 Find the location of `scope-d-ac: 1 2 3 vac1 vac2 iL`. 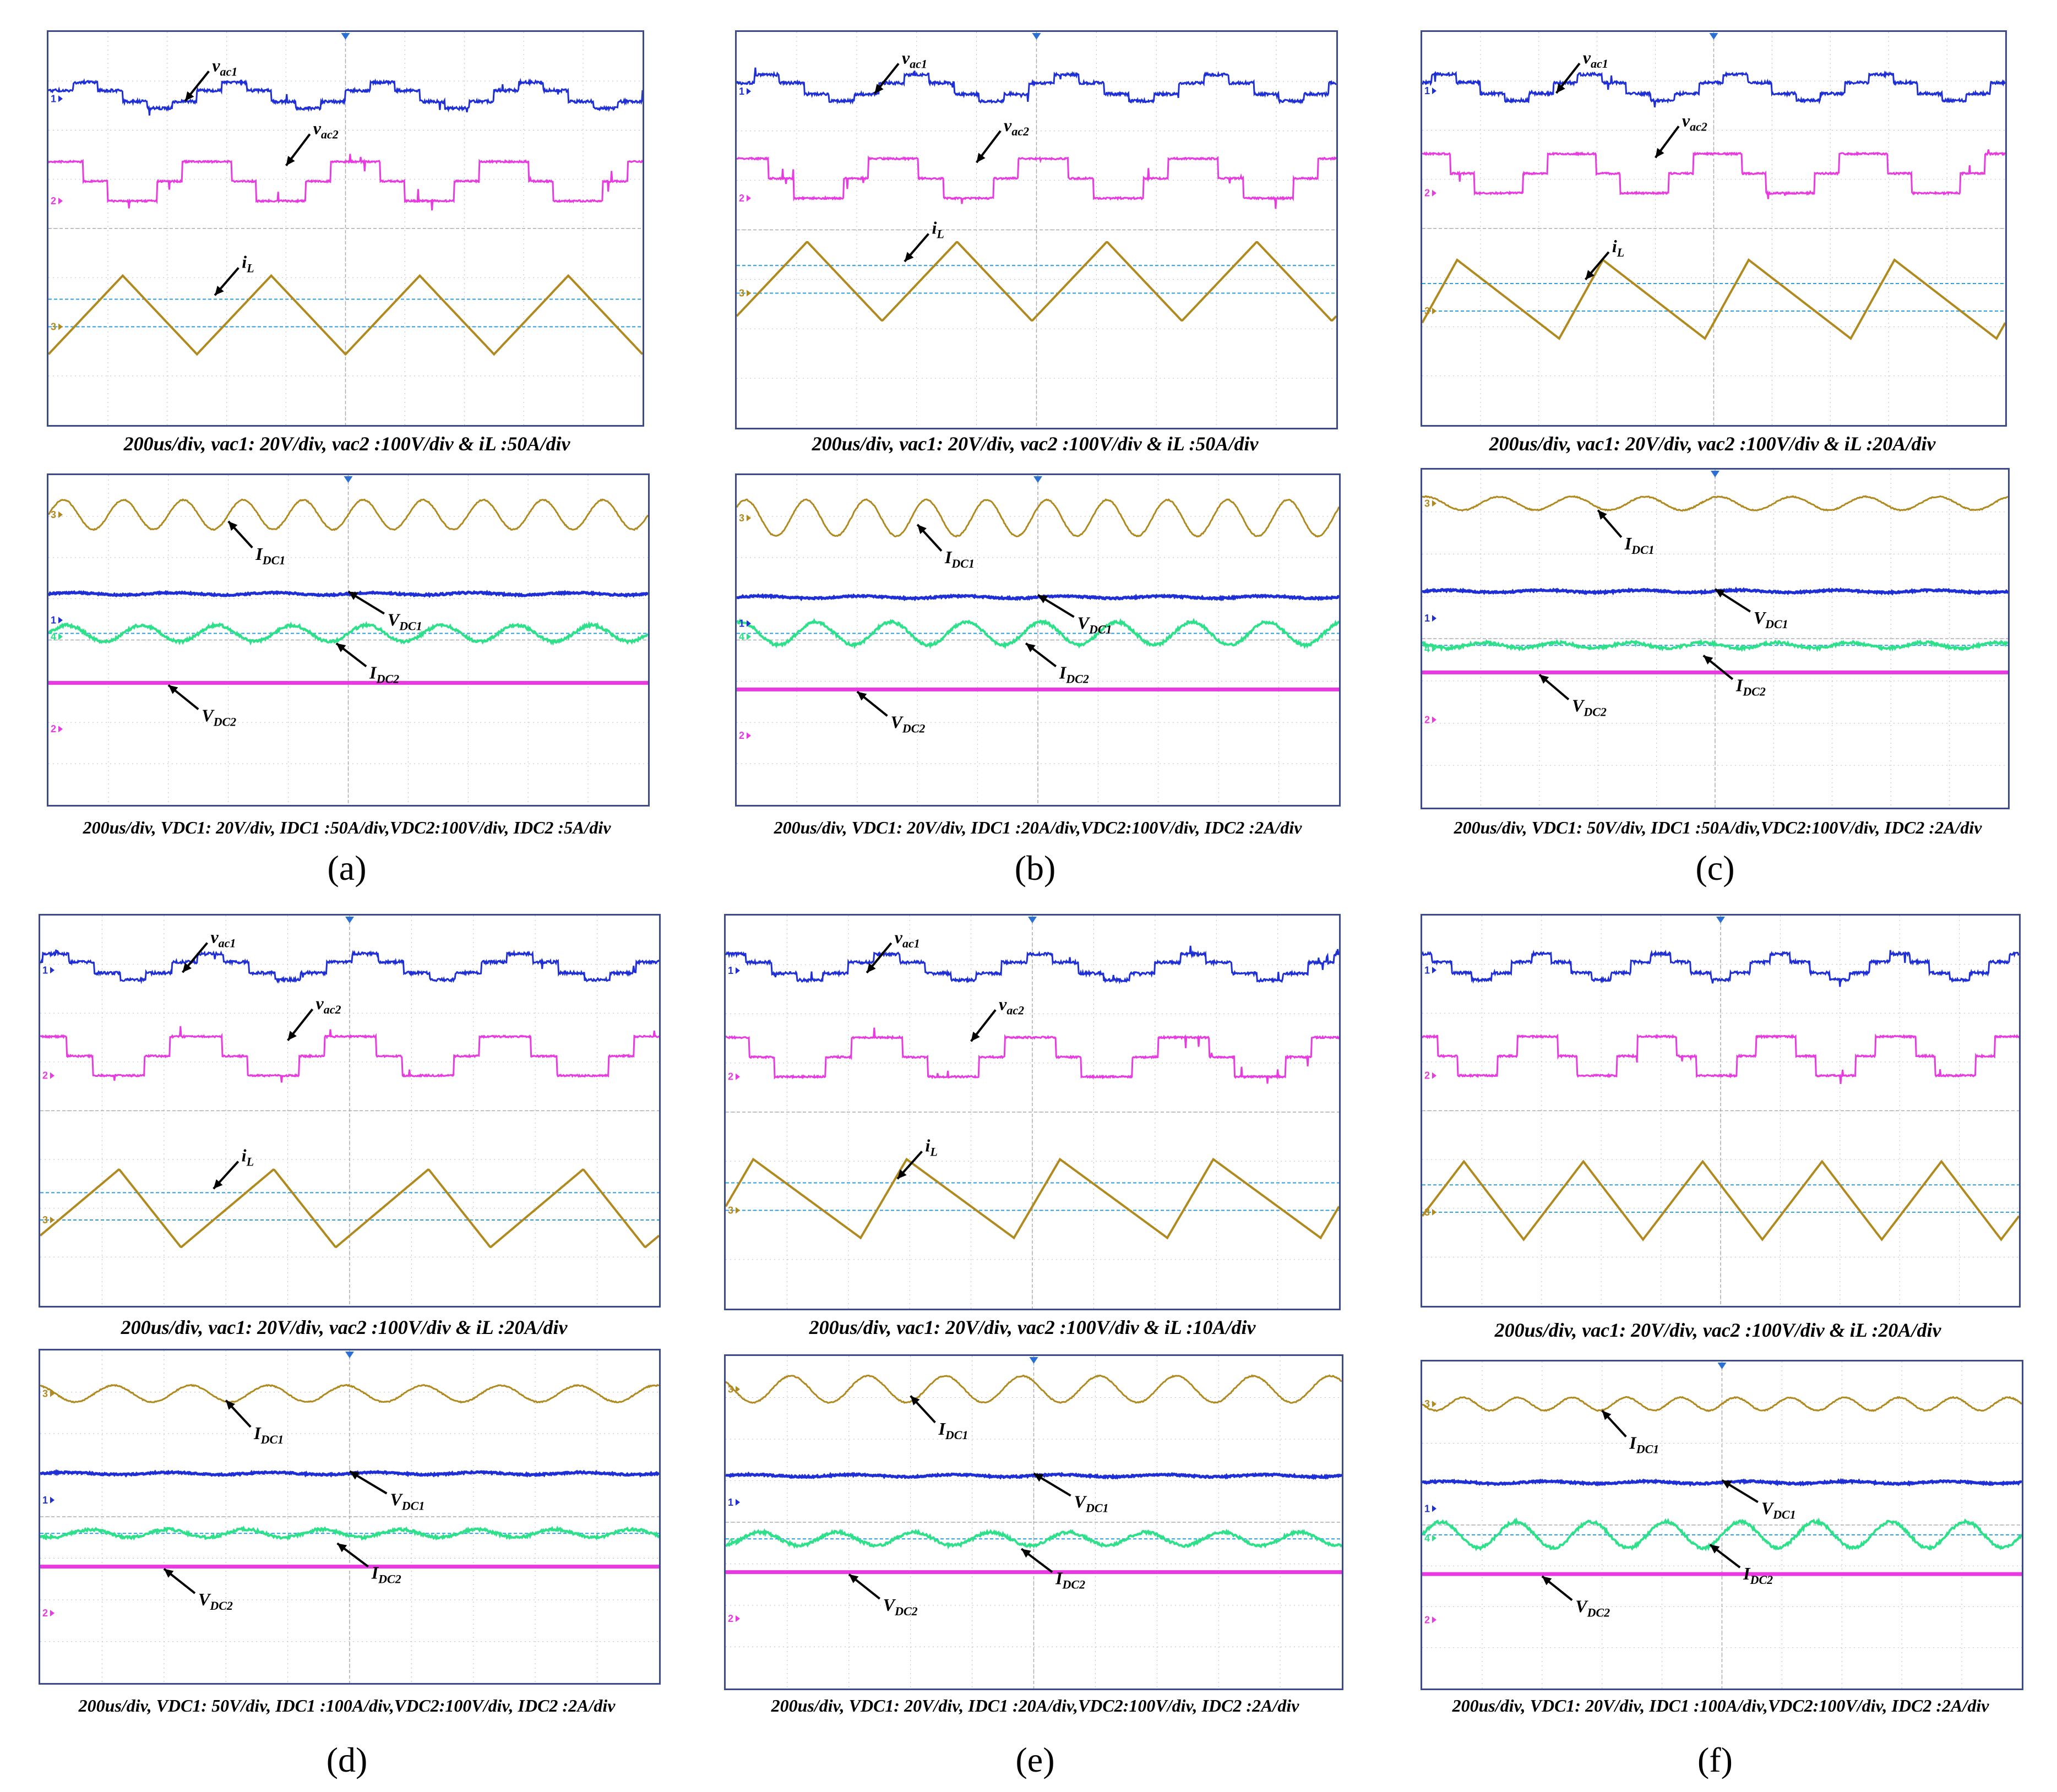

scope-d-ac: 1 2 3 vac1 vac2 iL is located at coordinates (350, 1111).